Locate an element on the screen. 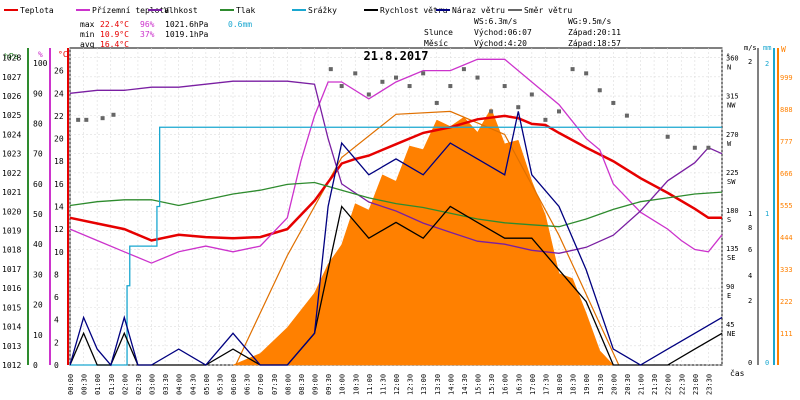 This screenshot has width=800, height=400. tick-label-c: 18 is located at coordinates (59, 161).